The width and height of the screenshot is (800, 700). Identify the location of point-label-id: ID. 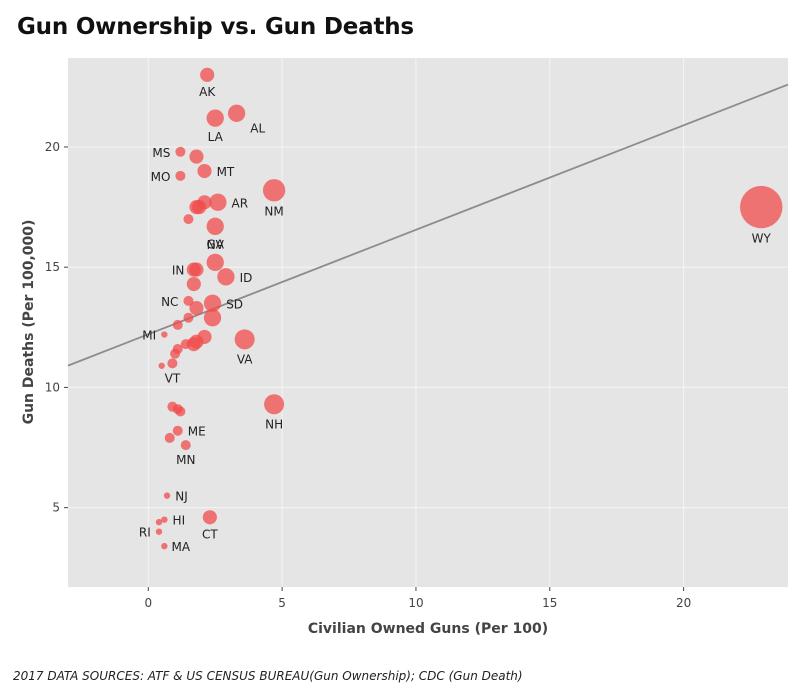
(246, 278).